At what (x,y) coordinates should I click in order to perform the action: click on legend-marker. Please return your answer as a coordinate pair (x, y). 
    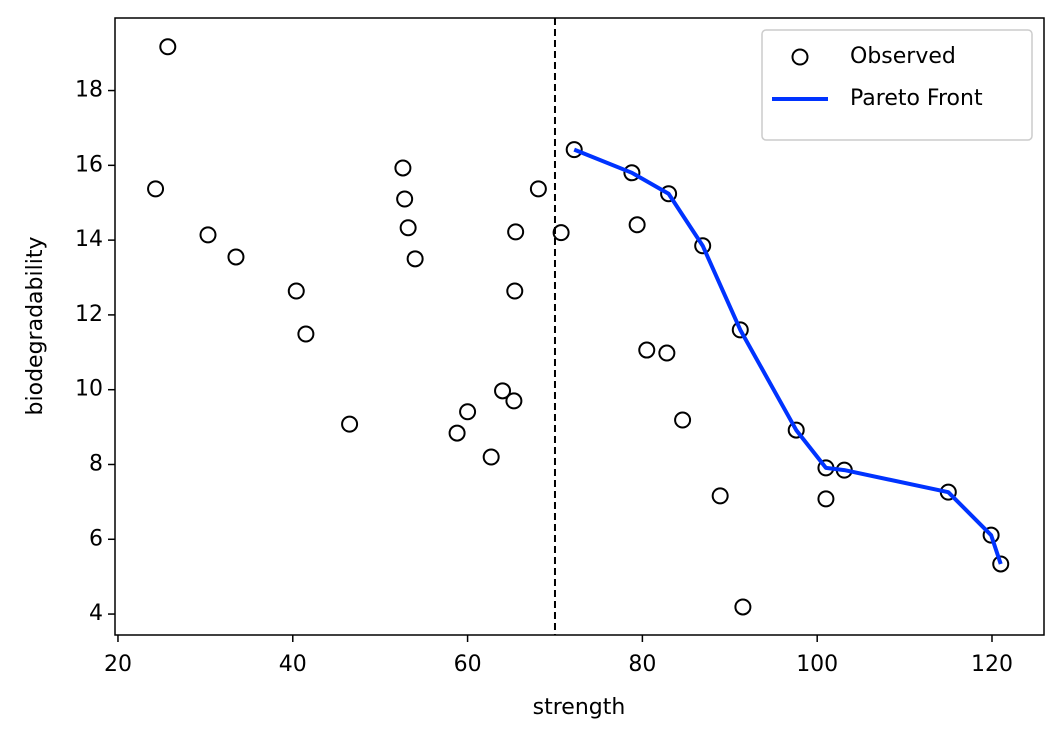
    Looking at the image, I should click on (800, 57).